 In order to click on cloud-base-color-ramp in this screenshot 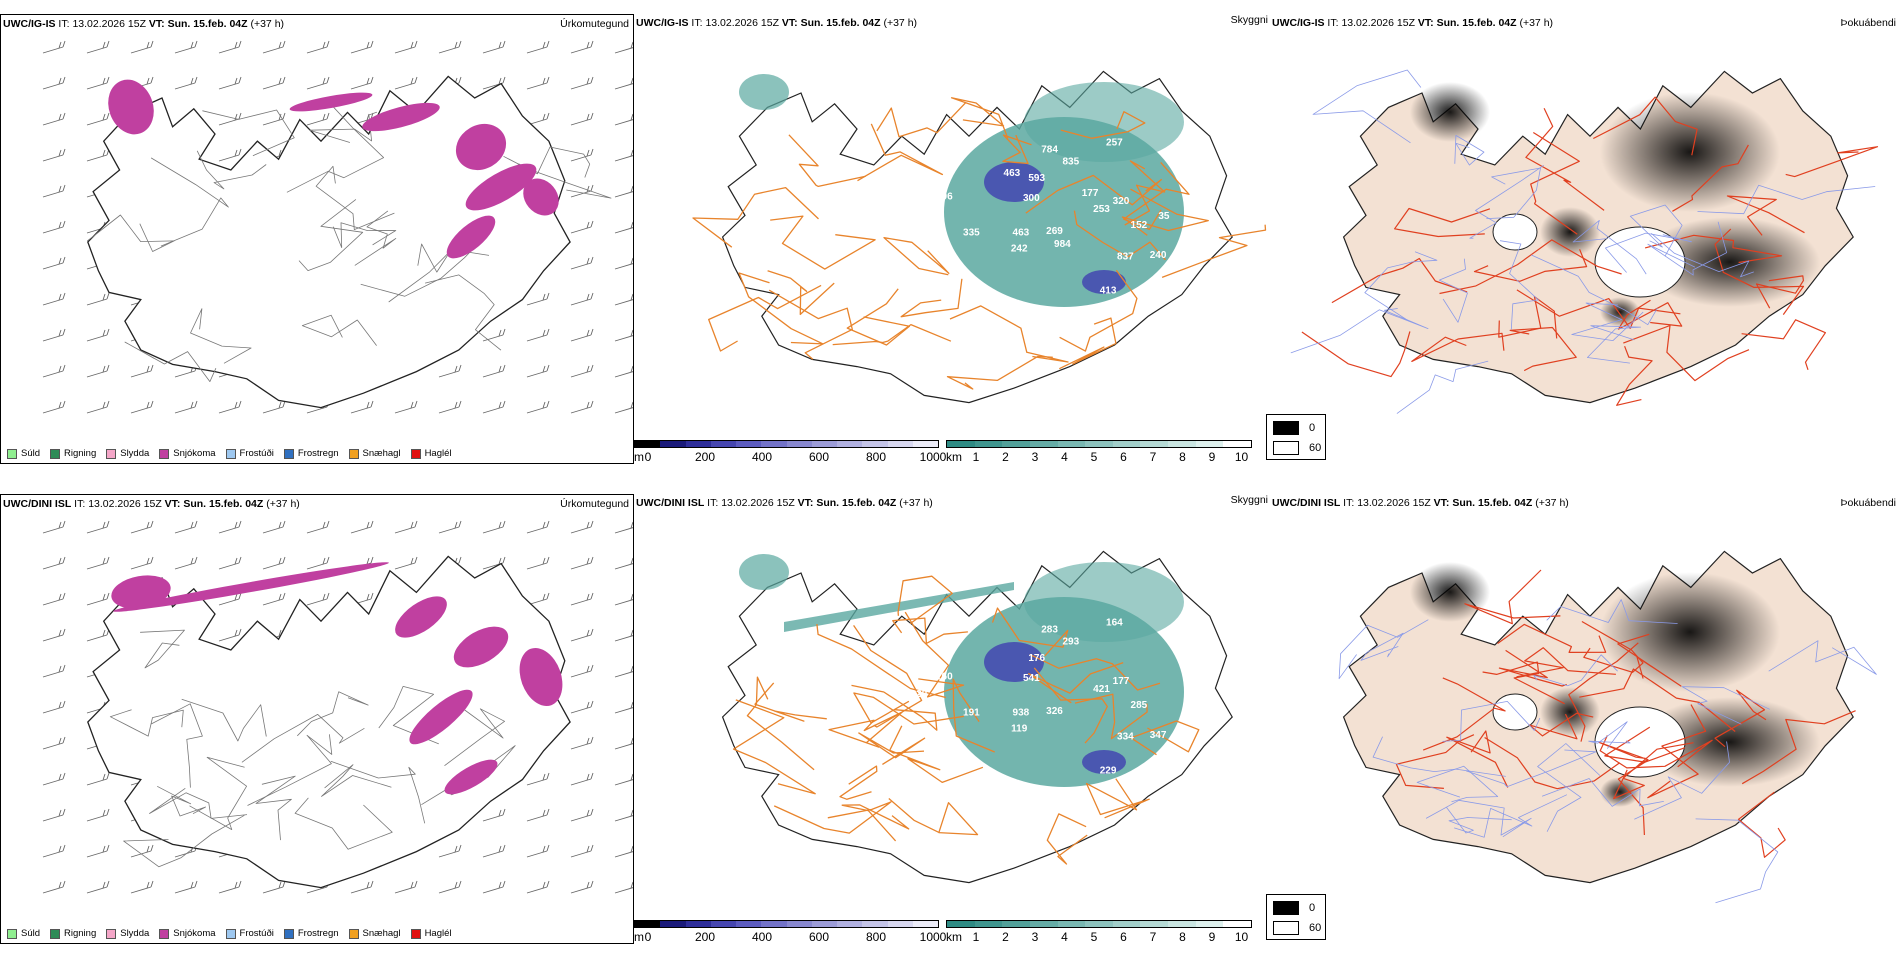, I will do `click(786, 444)`.